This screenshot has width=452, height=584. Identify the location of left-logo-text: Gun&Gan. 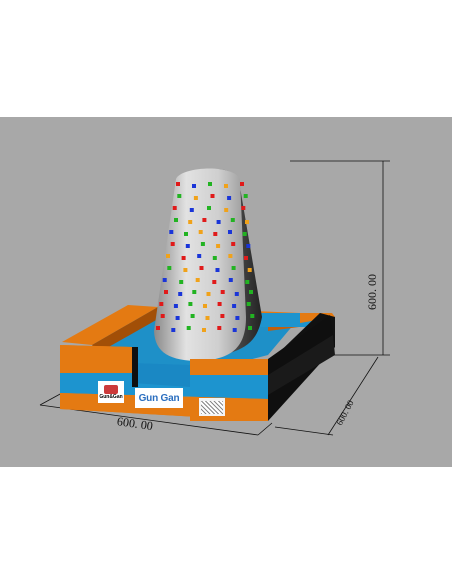
(111, 396).